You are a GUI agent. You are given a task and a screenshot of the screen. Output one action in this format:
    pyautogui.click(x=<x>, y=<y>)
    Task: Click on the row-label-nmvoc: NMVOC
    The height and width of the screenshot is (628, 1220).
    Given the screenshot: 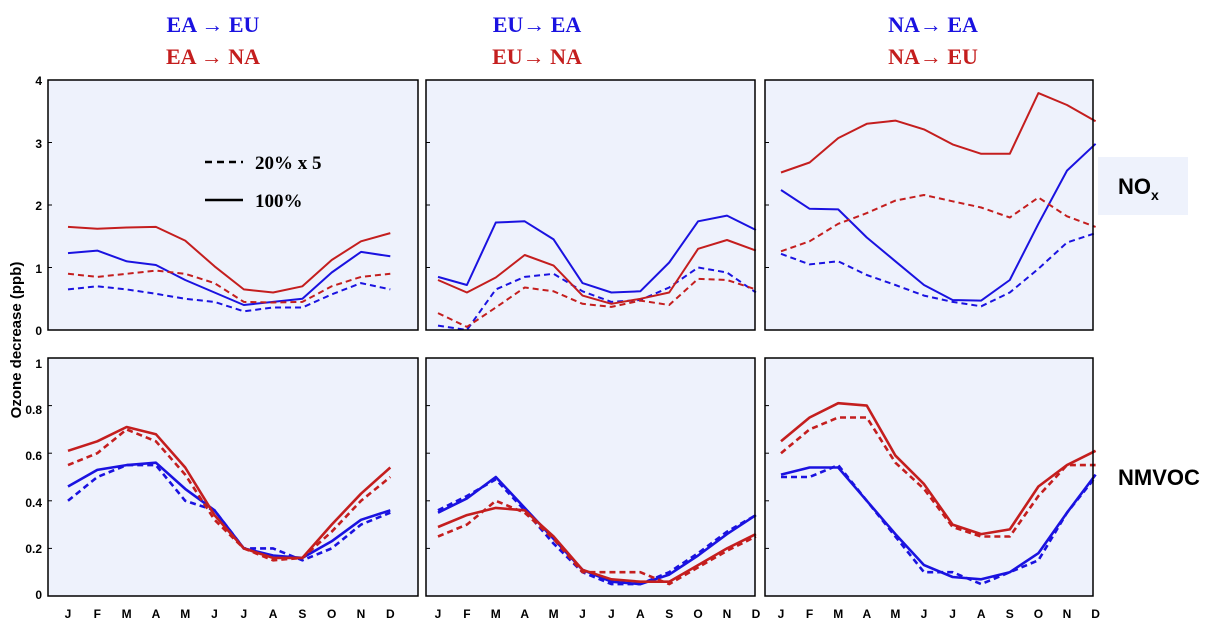 What is the action you would take?
    pyautogui.click(x=1159, y=477)
    